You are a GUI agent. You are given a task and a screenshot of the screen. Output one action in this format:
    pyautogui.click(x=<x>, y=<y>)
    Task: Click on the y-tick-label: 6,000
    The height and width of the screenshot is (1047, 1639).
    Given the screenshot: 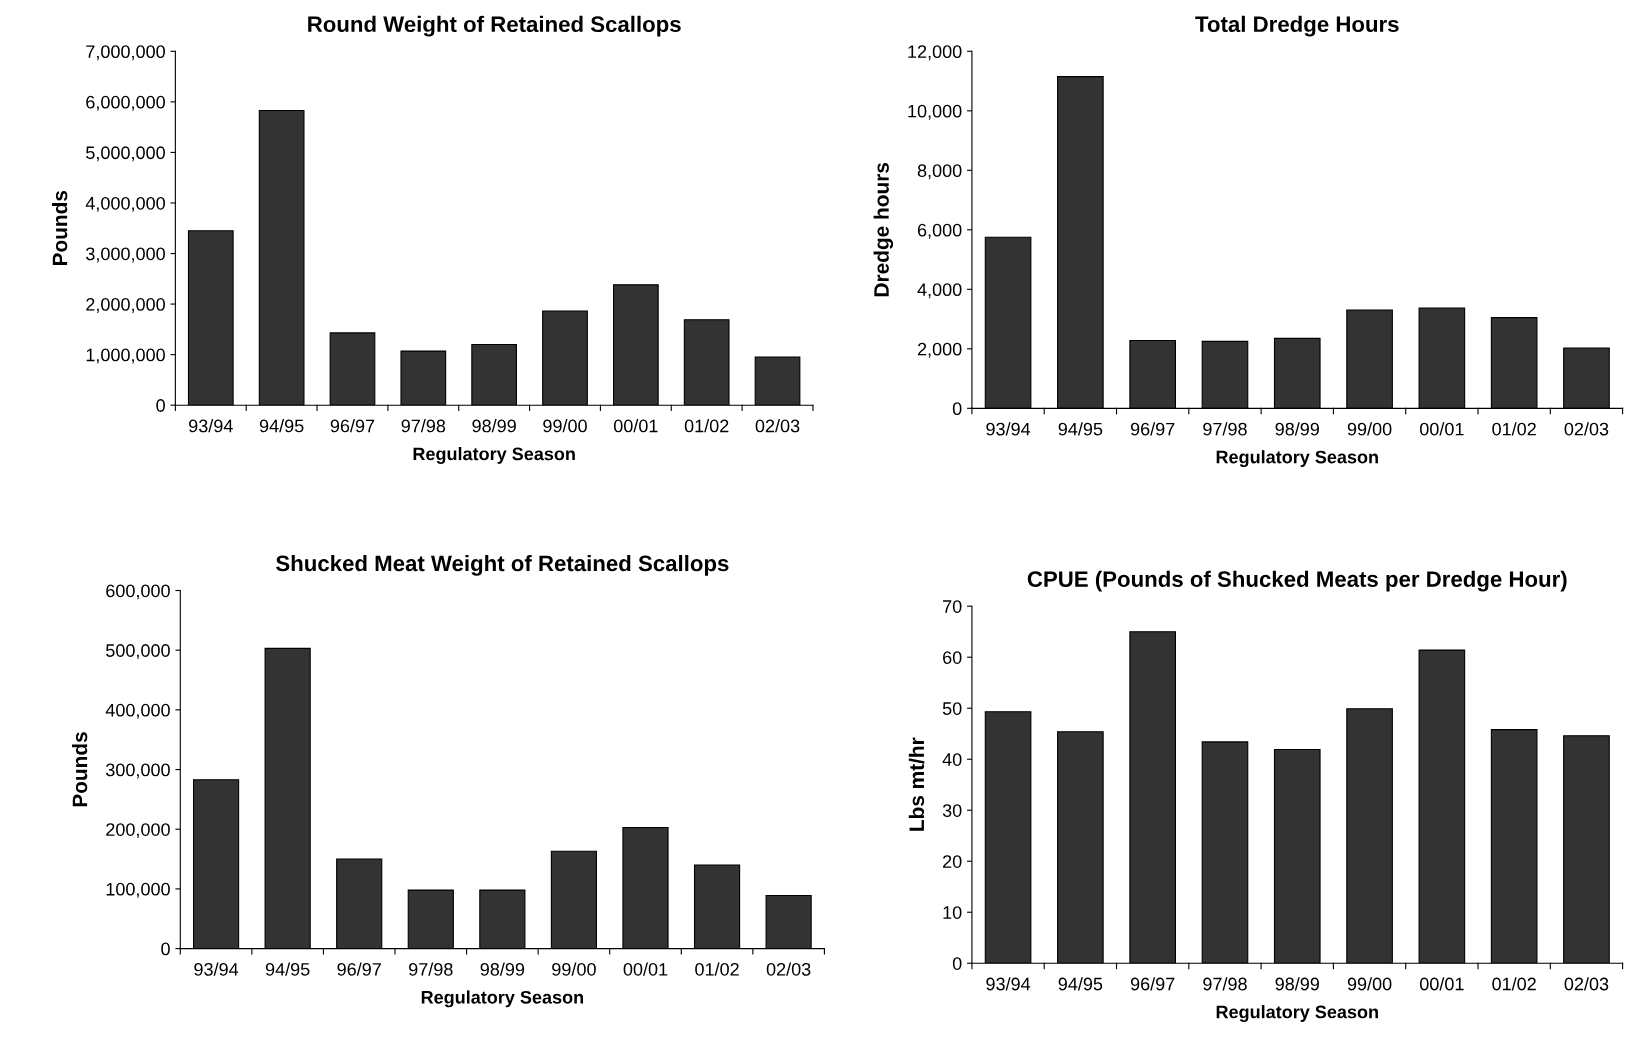 What is the action you would take?
    pyautogui.click(x=939, y=231)
    